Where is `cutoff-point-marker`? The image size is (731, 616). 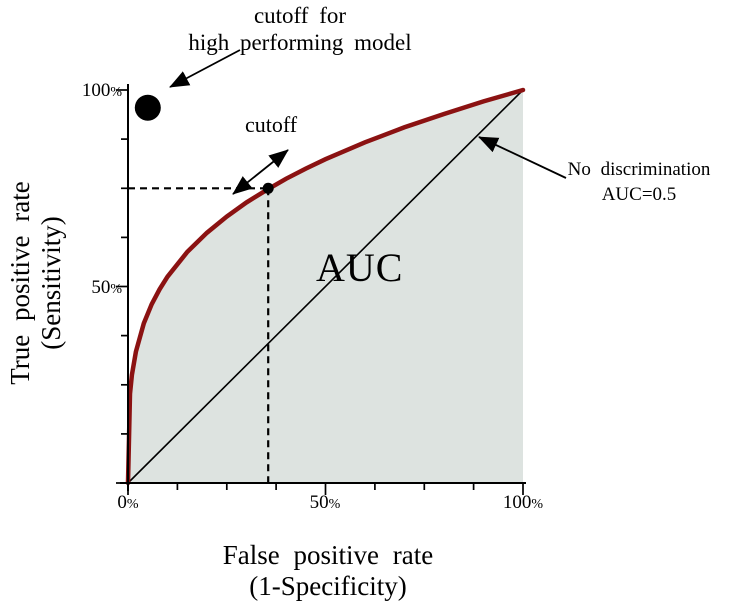
cutoff-point-marker is located at coordinates (268, 188).